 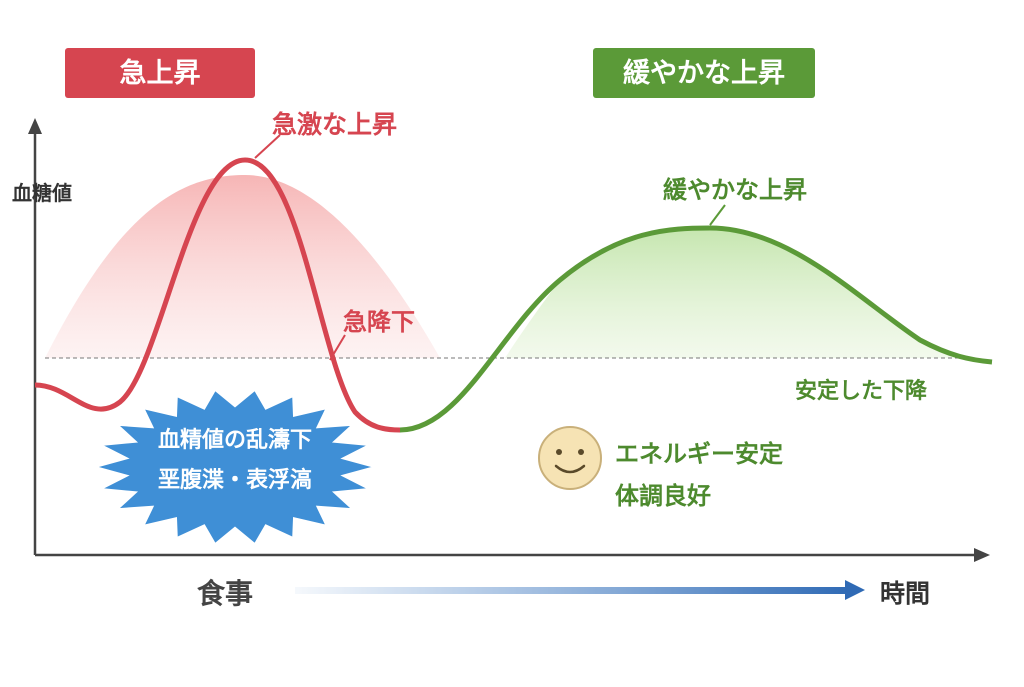 What do you see at coordinates (570, 458) in the screenshot?
I see `smiley` at bounding box center [570, 458].